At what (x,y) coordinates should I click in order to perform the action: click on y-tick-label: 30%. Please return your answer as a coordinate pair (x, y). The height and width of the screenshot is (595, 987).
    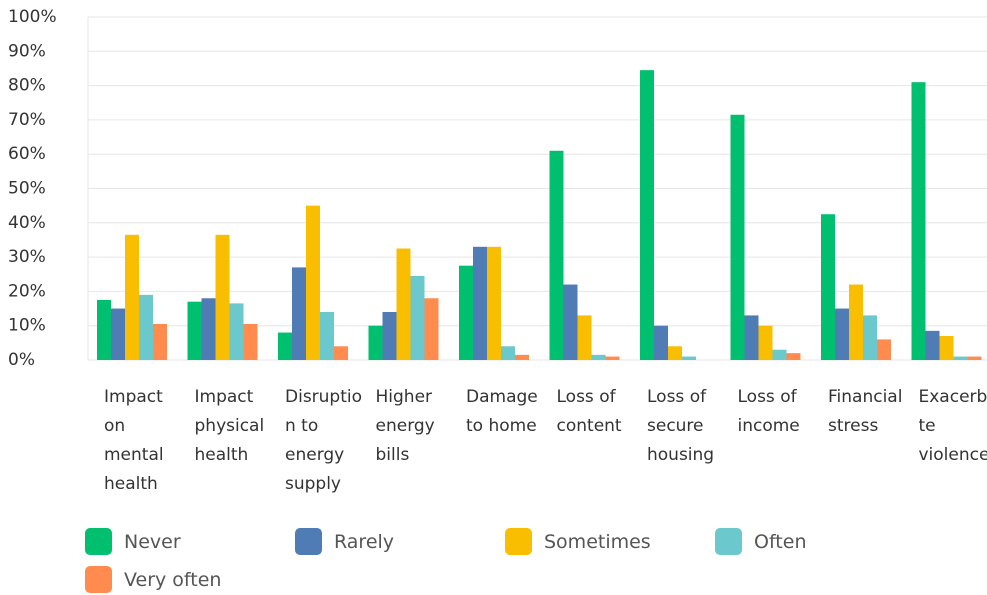
    Looking at the image, I should click on (27, 257).